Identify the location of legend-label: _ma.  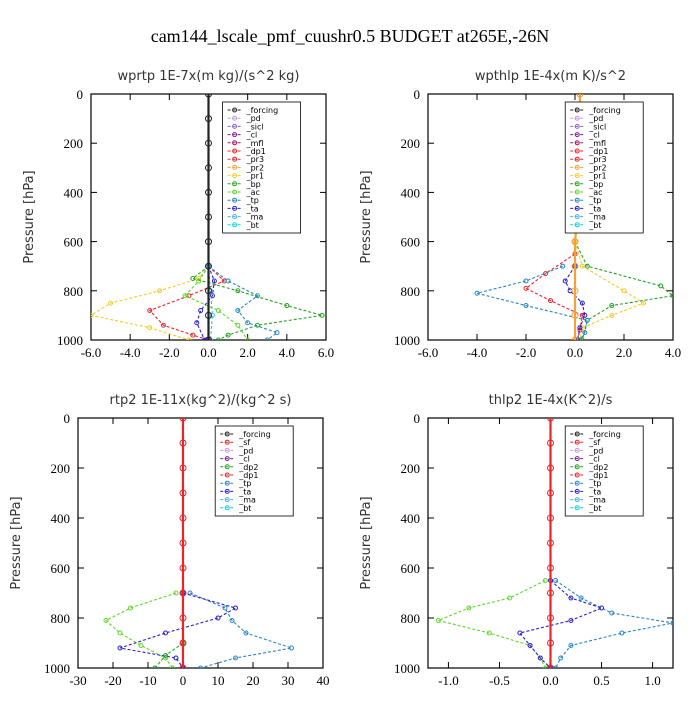
(597, 217).